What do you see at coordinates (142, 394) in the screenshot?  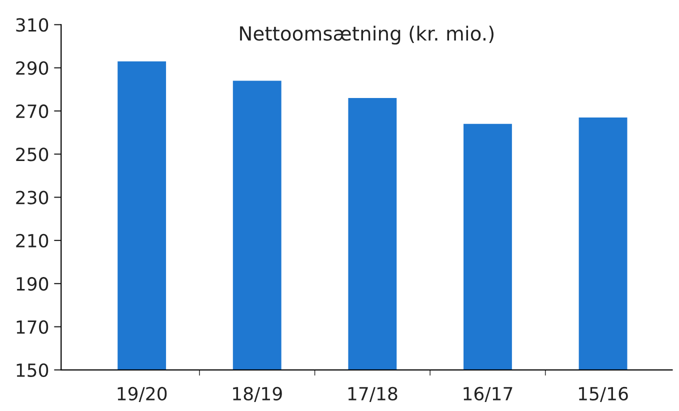 I see `x-tick-label: 19/20` at bounding box center [142, 394].